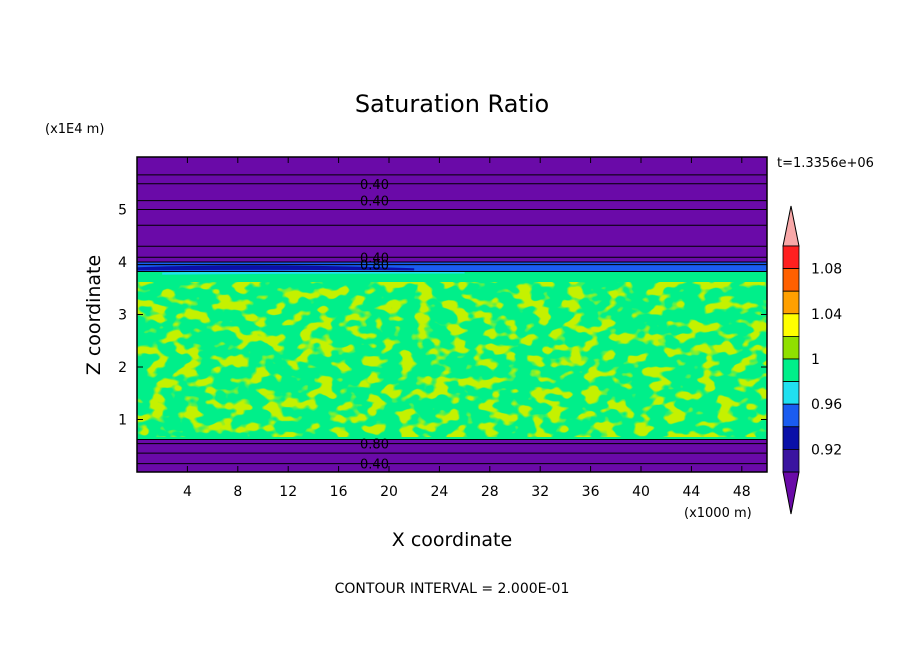  What do you see at coordinates (452, 104) in the screenshot?
I see `chart-title: Saturation Ratio` at bounding box center [452, 104].